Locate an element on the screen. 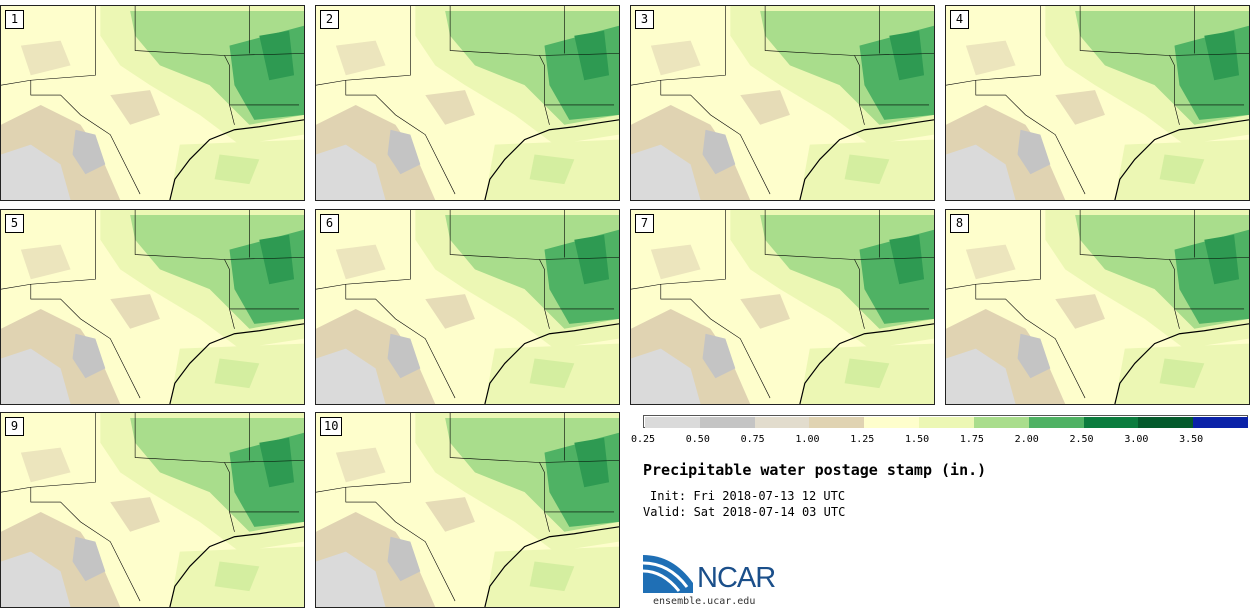 This screenshot has height=610, width=1260. legend-tick-label: 3.50 is located at coordinates (1191, 439).